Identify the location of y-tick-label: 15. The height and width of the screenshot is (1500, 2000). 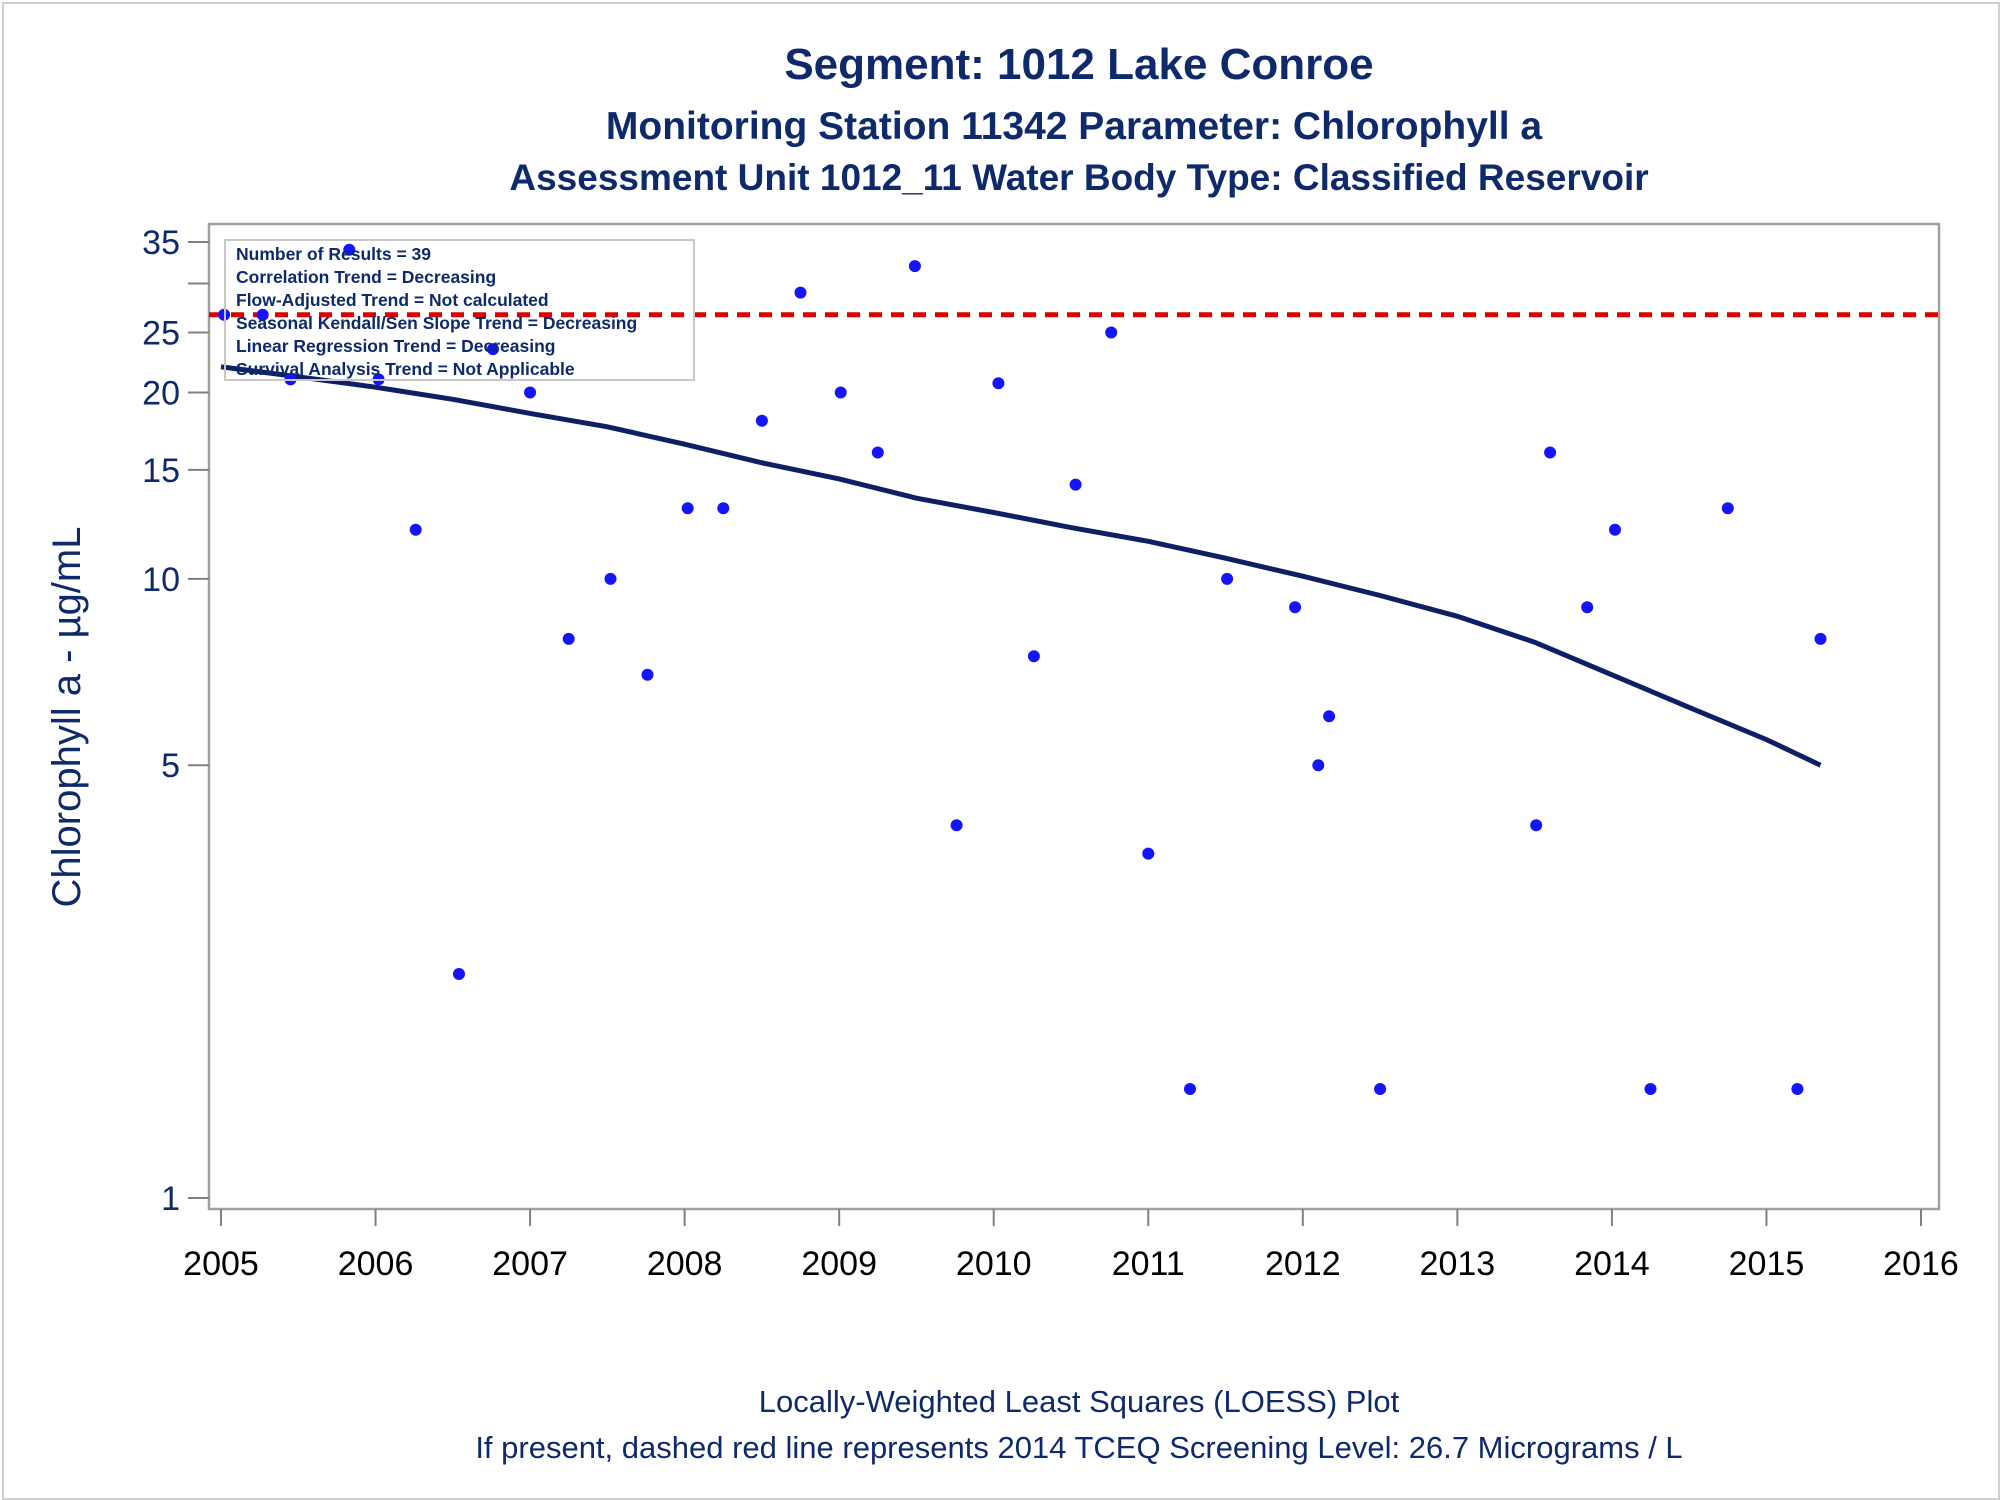
(161, 471).